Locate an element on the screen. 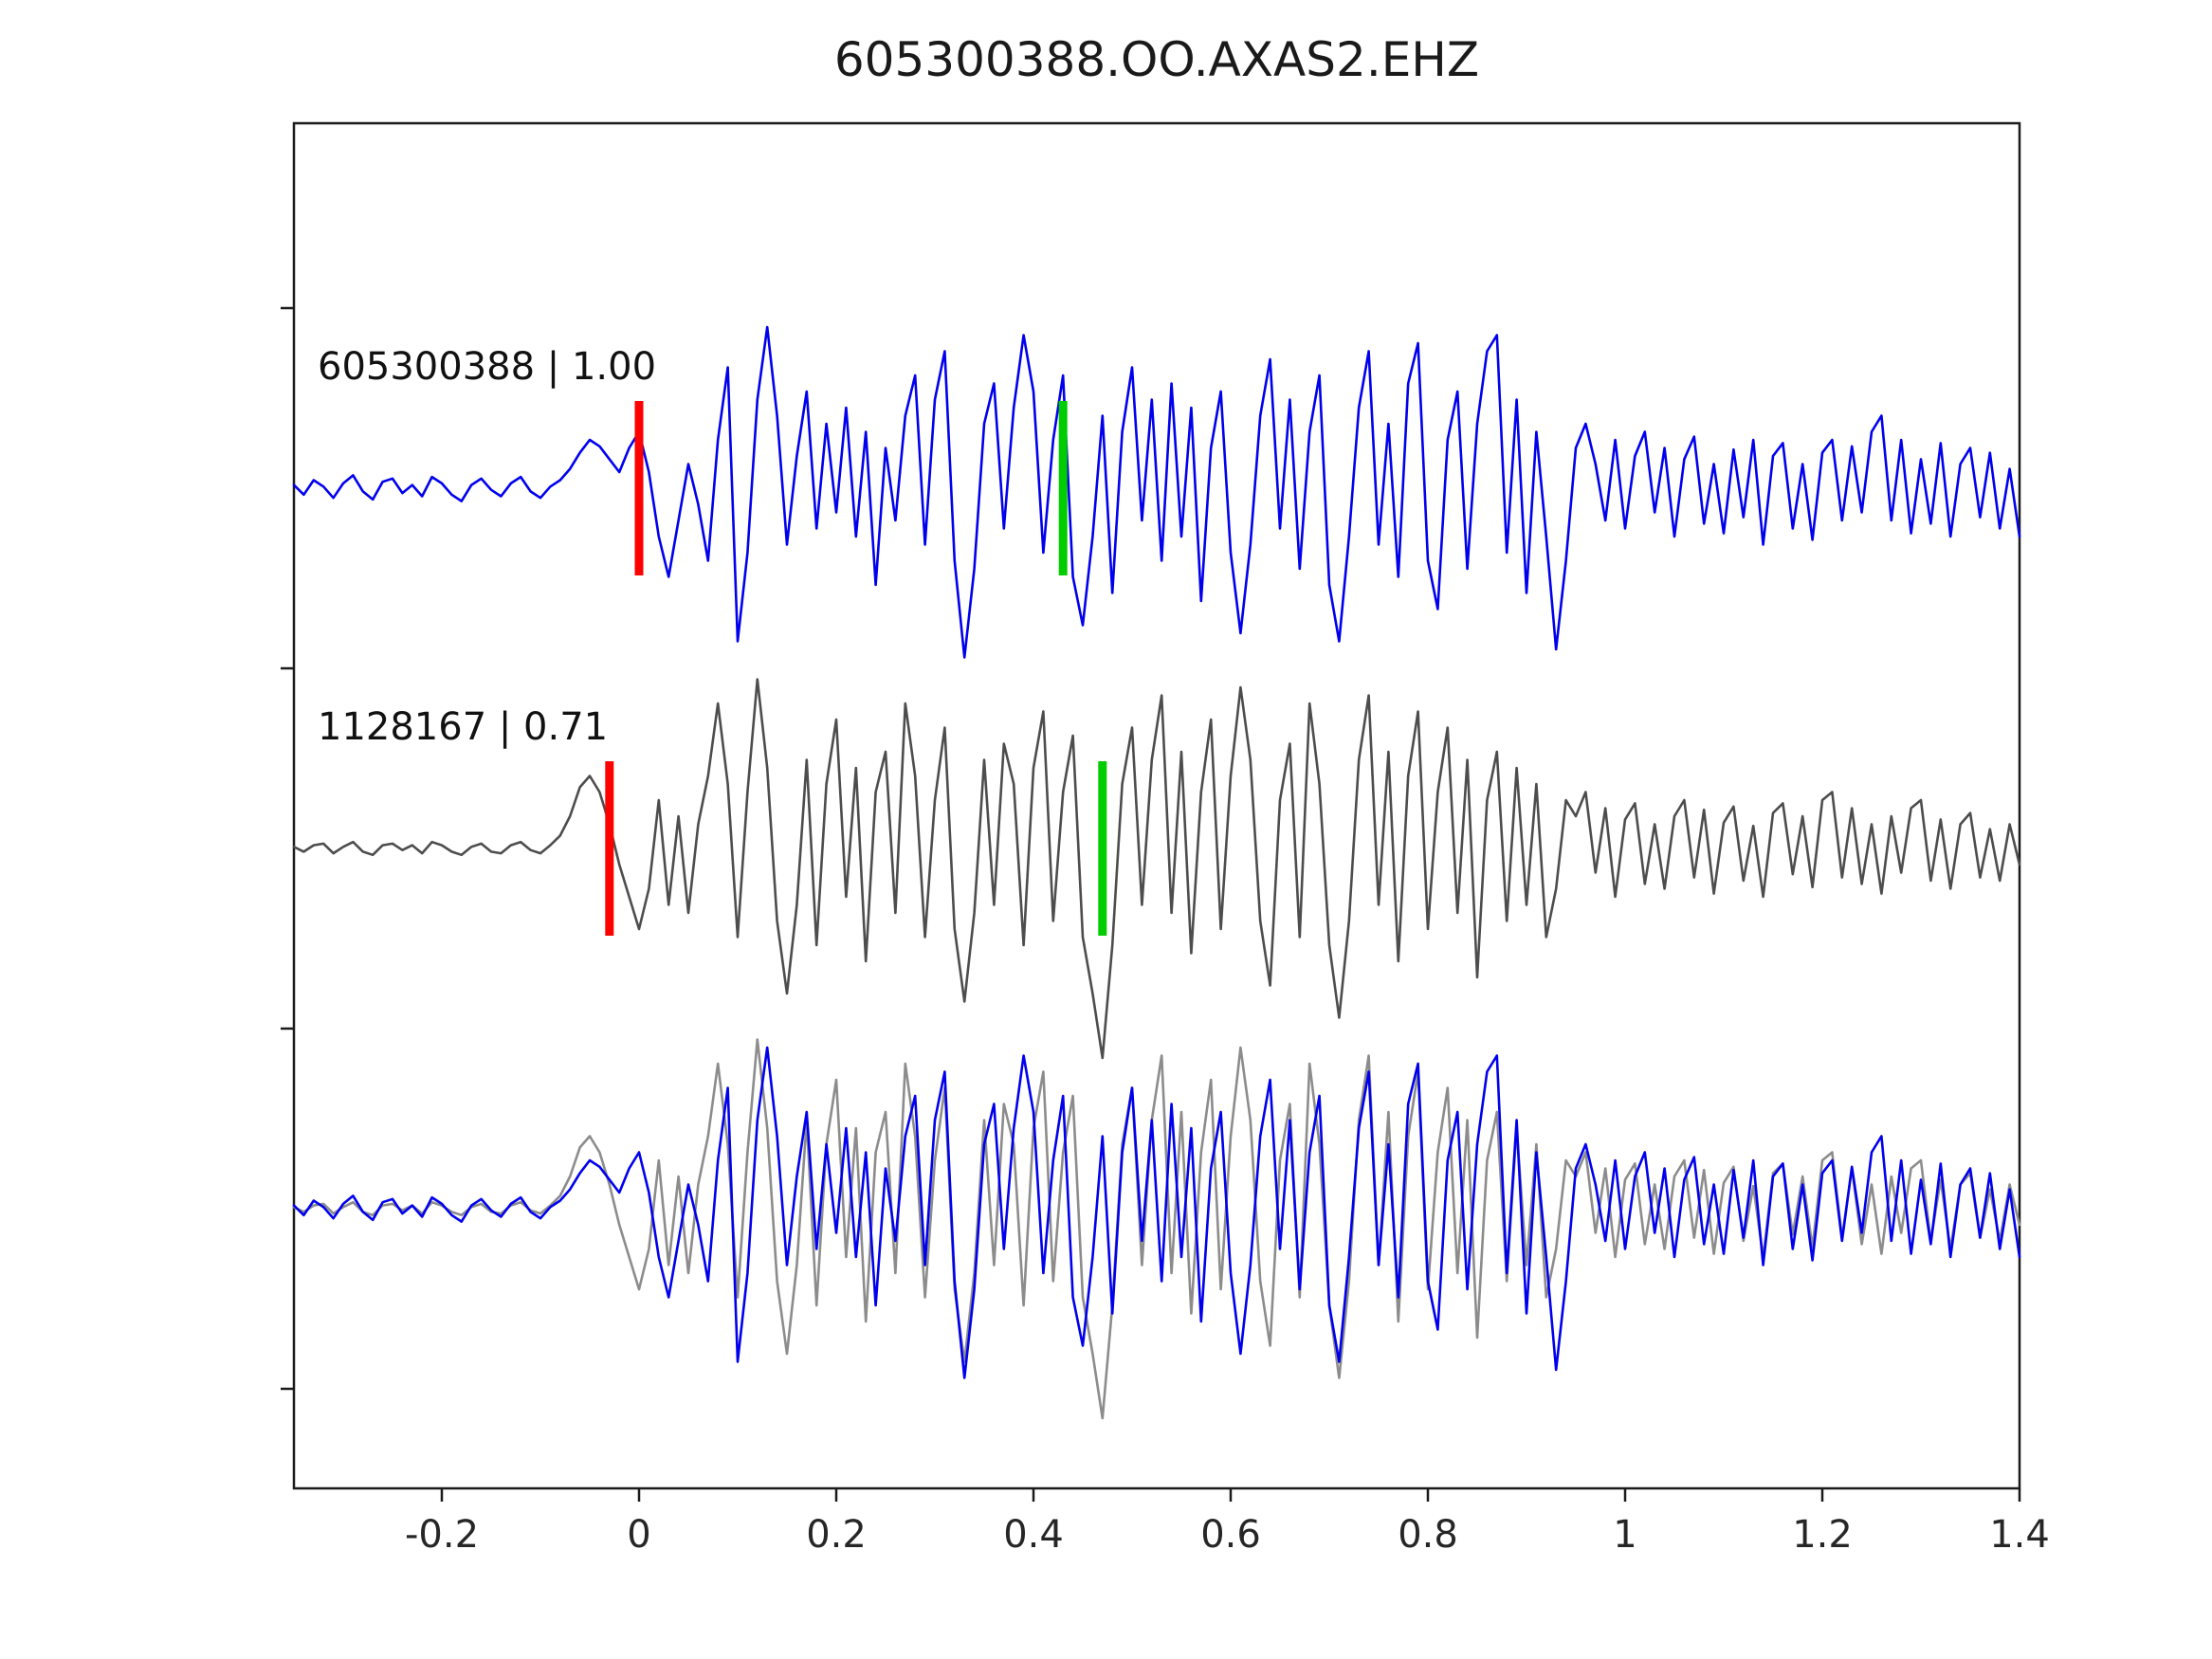 The width and height of the screenshot is (2212, 1659). x-tick-label: 0.2 is located at coordinates (836, 1535).